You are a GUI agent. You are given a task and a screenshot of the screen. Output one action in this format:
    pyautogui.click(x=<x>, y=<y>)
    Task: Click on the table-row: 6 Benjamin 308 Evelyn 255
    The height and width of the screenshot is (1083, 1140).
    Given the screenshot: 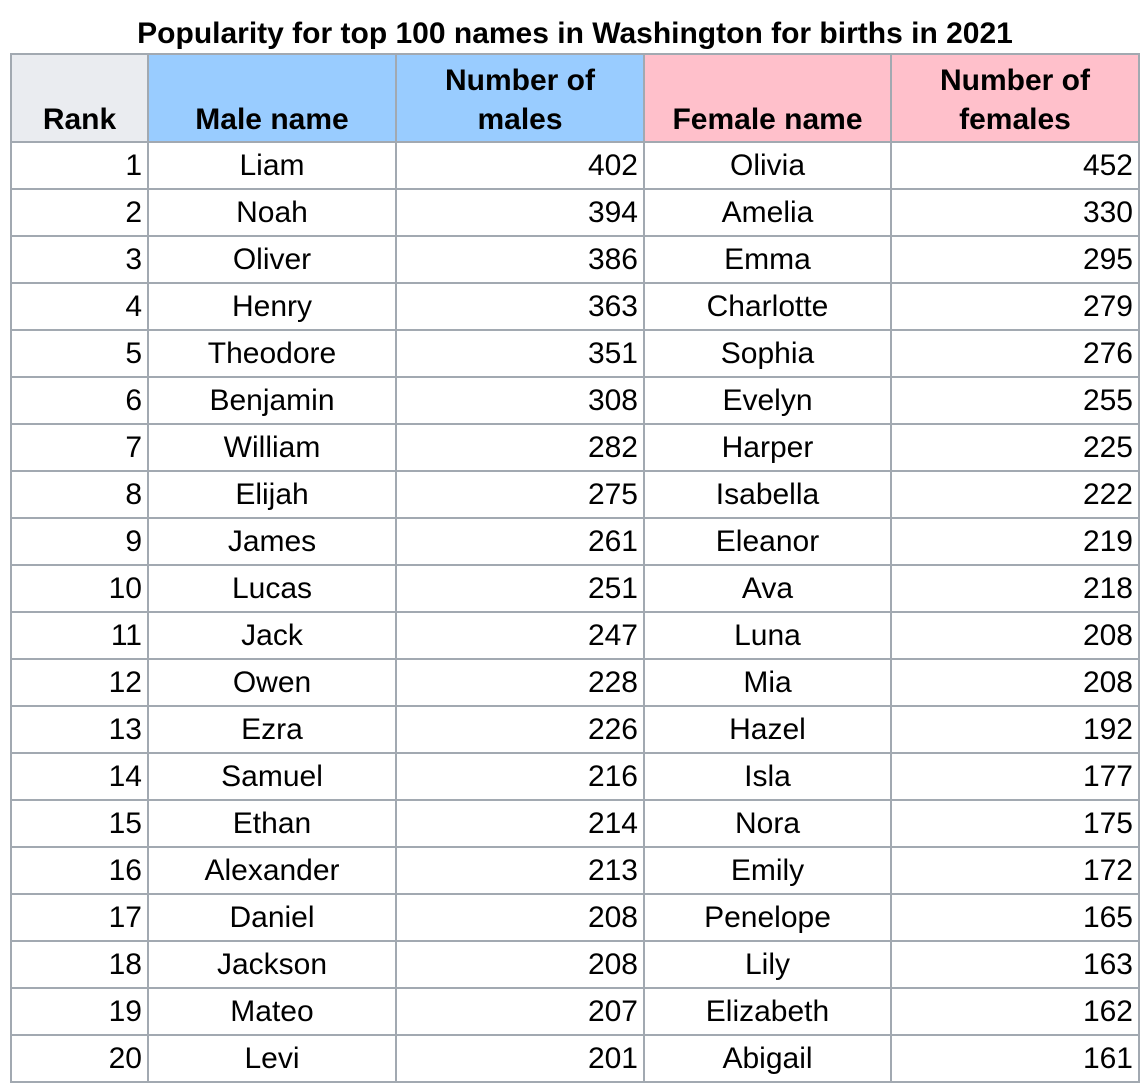 What is the action you would take?
    pyautogui.click(x=575, y=400)
    